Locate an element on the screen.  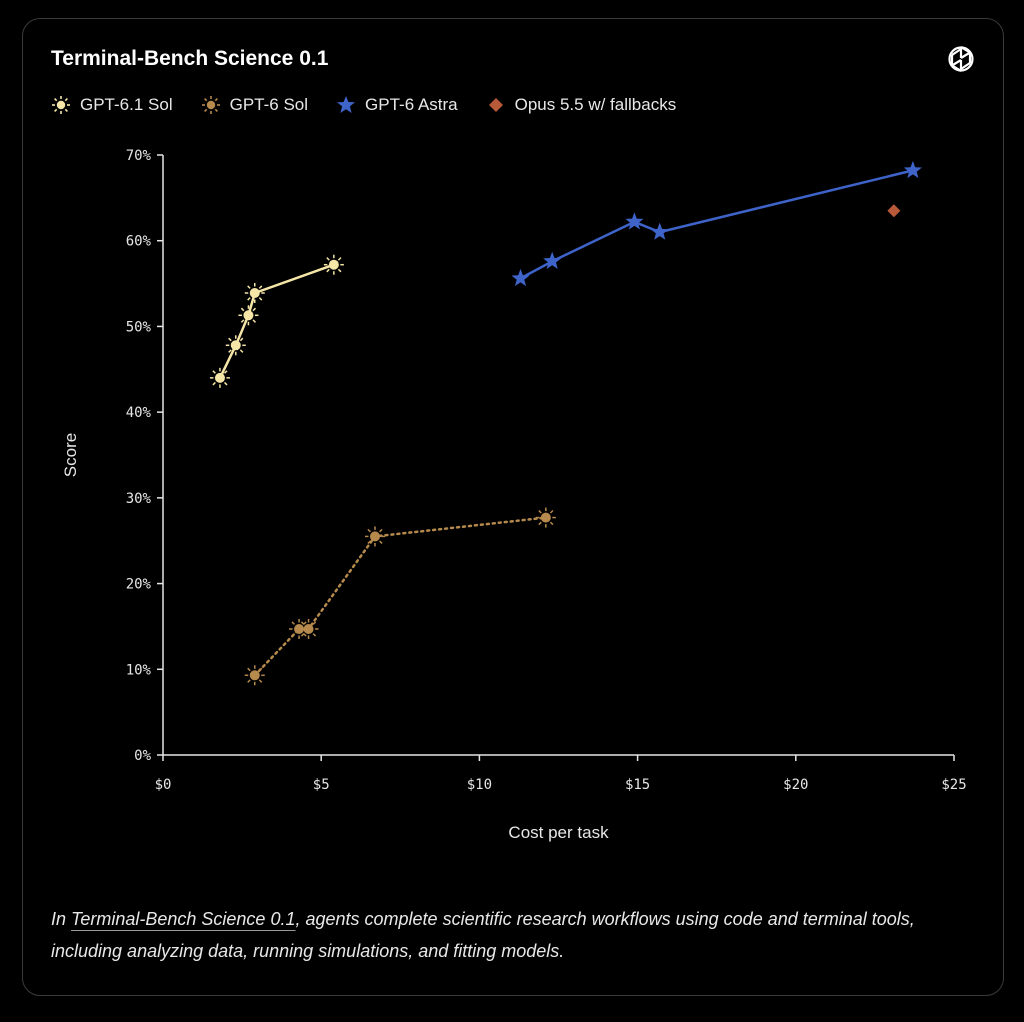
legend-label: Opus 5.5 w/ fallbacks is located at coordinates (595, 104).